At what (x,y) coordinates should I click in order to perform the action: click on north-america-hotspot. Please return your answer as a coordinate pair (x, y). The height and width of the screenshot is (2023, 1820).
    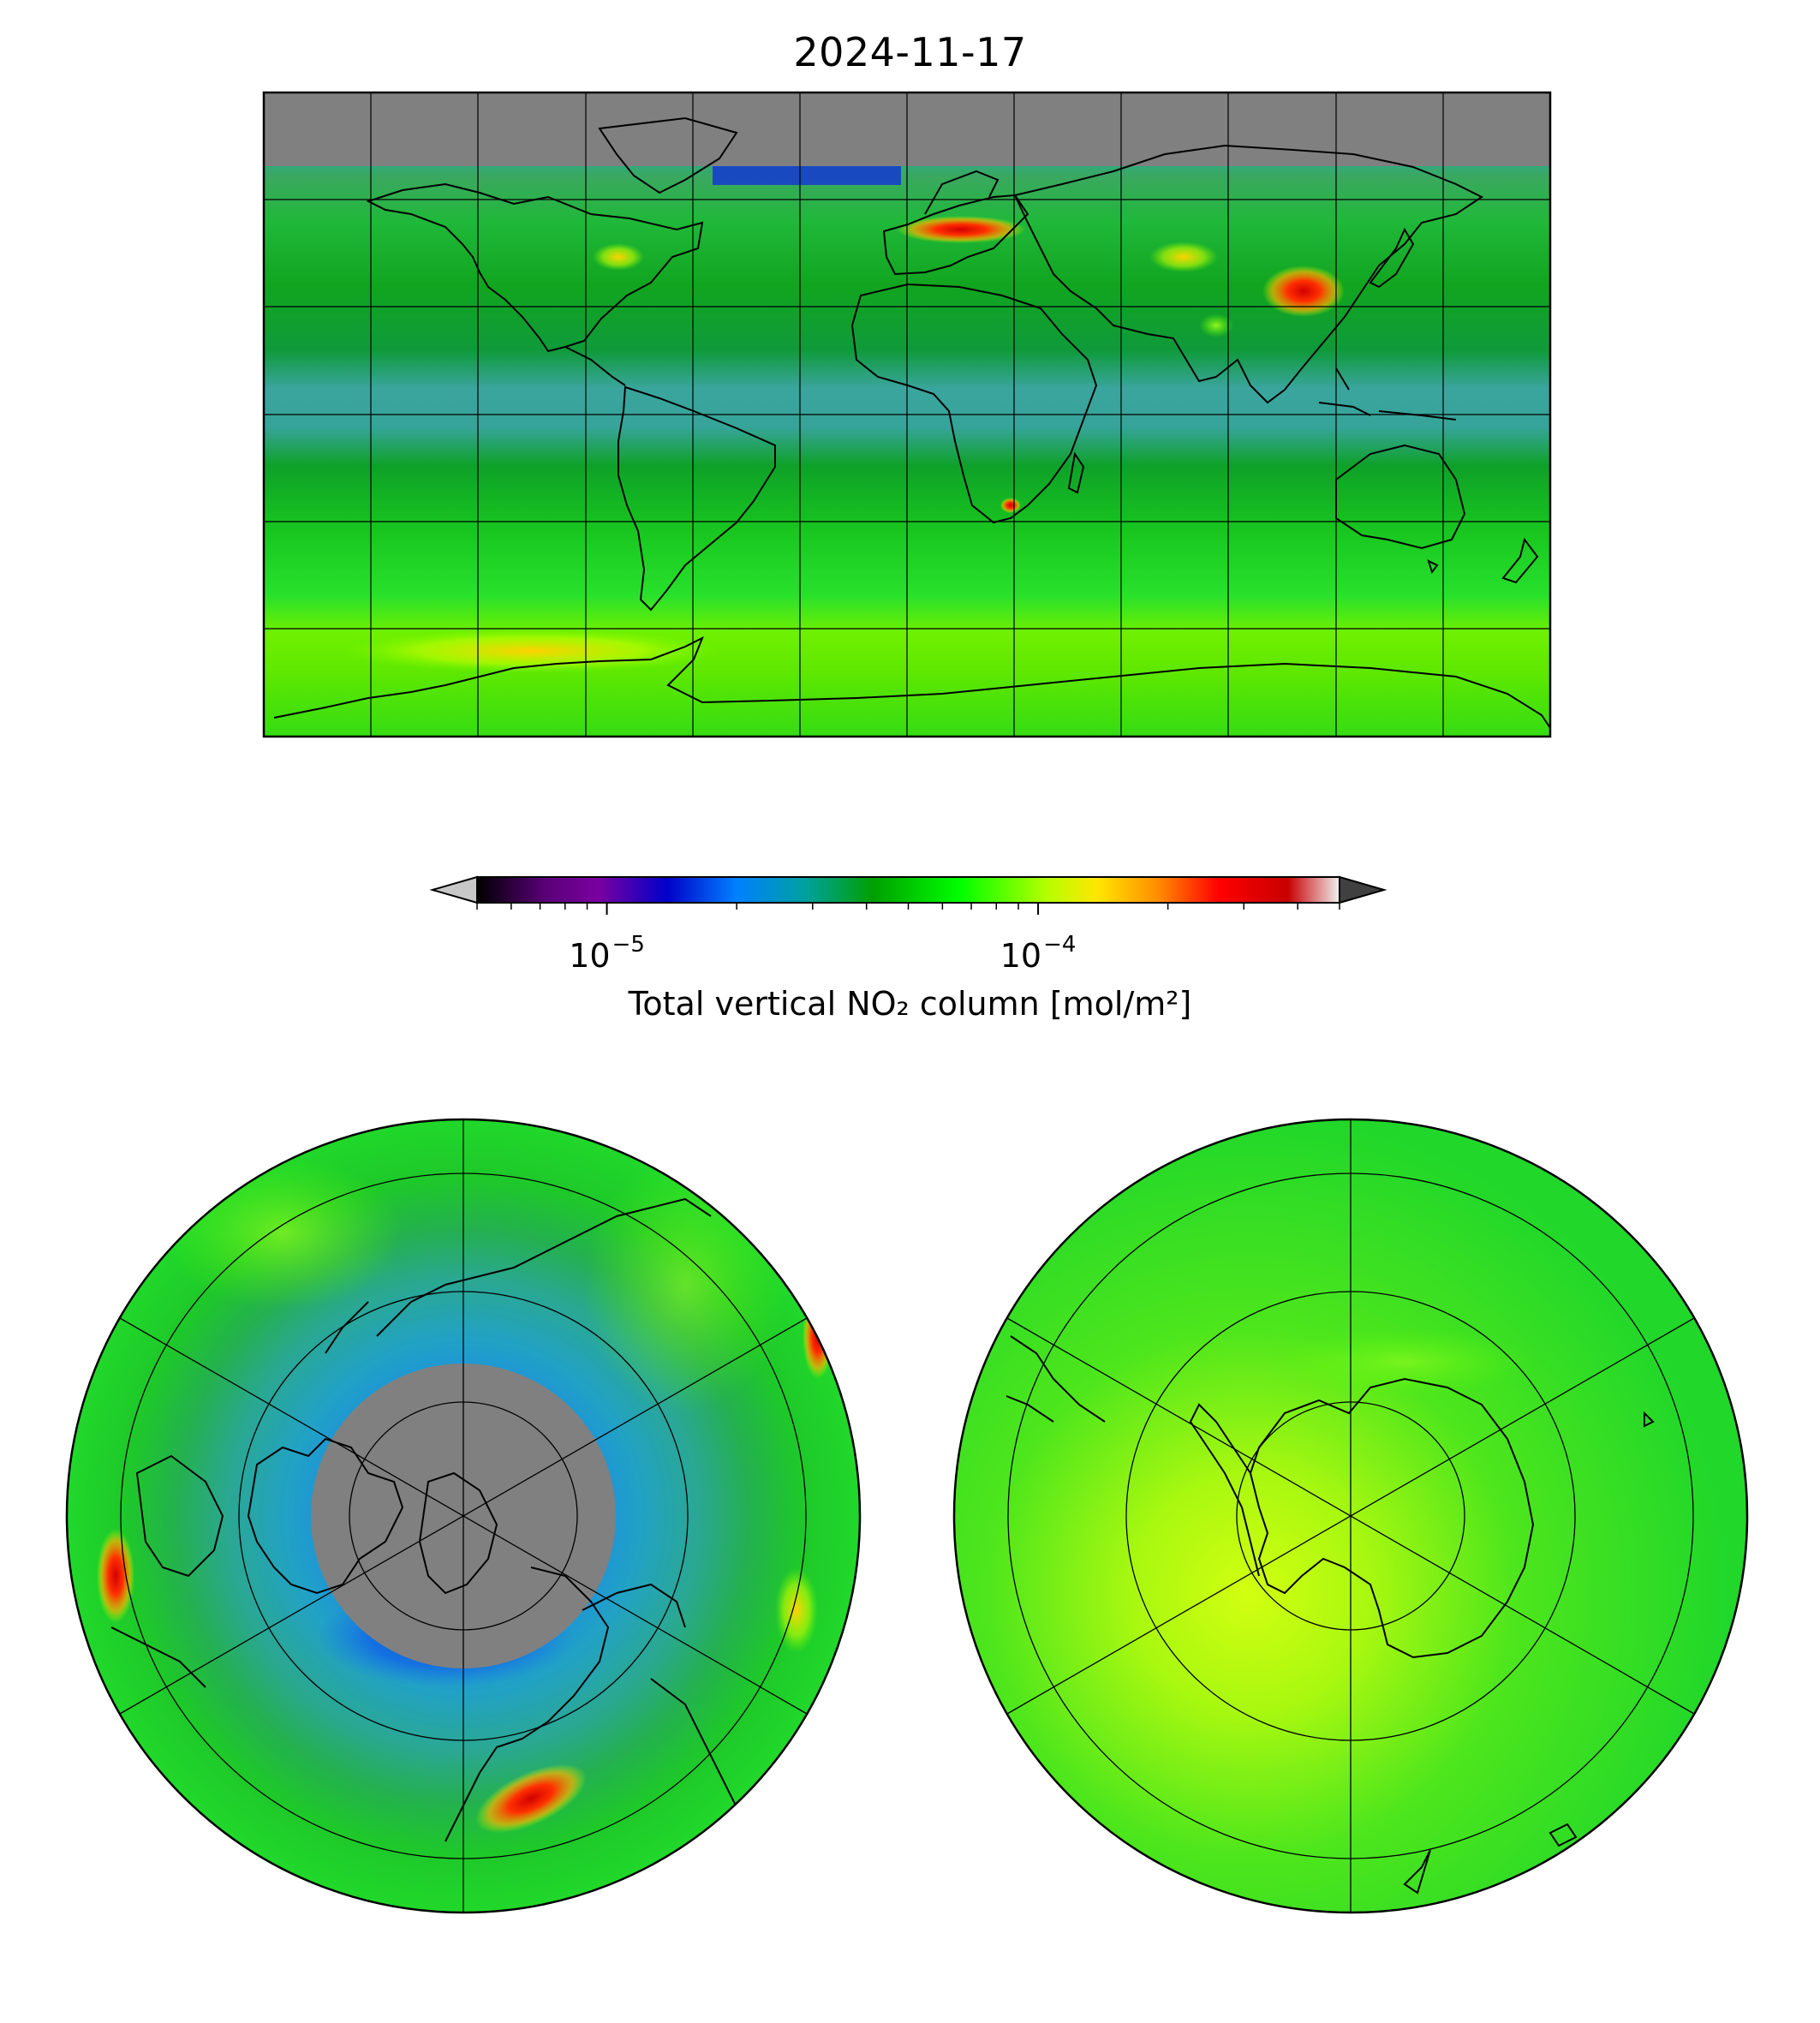
    Looking at the image, I should click on (619, 257).